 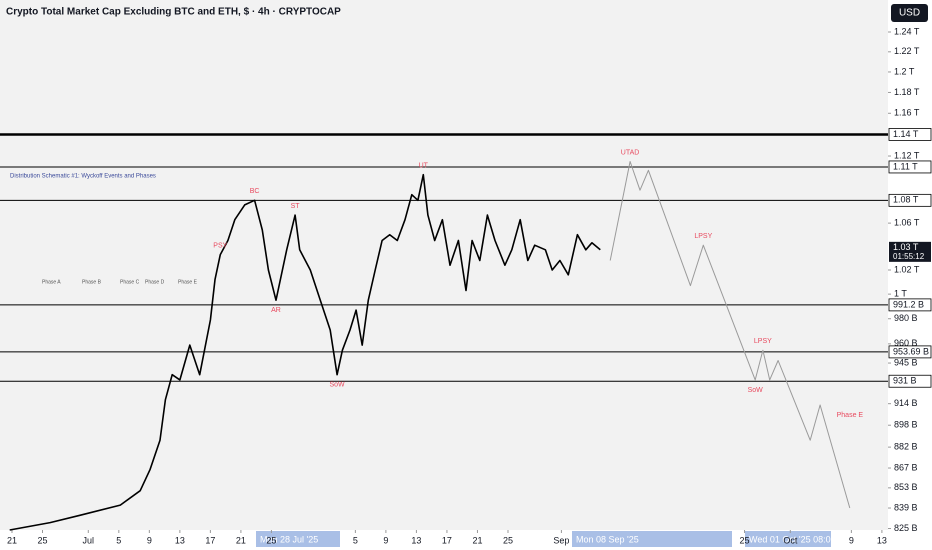 What do you see at coordinates (907, 92) in the screenshot?
I see `y-tick-label: 1.18 T` at bounding box center [907, 92].